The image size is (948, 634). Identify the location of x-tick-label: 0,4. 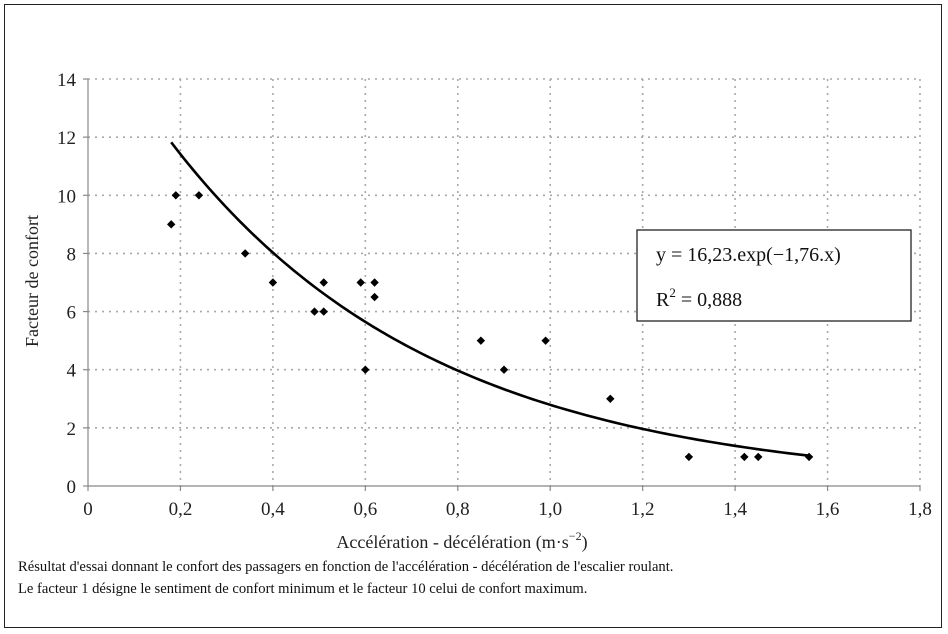
(273, 509).